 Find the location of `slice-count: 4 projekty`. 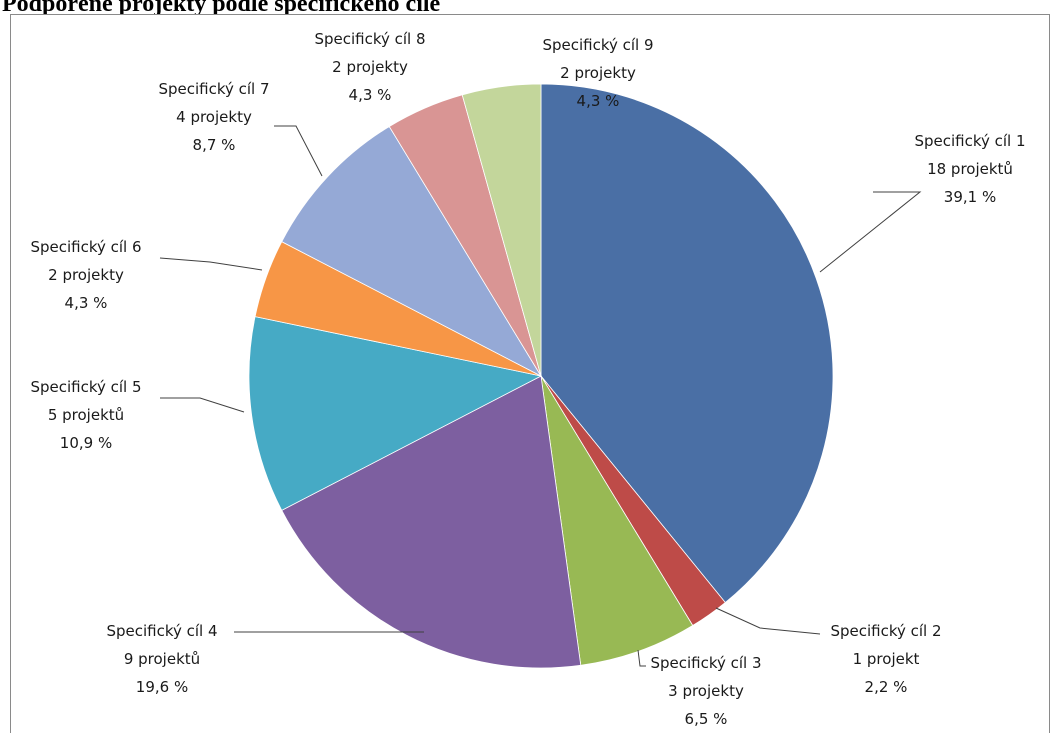

slice-count: 4 projekty is located at coordinates (214, 117).